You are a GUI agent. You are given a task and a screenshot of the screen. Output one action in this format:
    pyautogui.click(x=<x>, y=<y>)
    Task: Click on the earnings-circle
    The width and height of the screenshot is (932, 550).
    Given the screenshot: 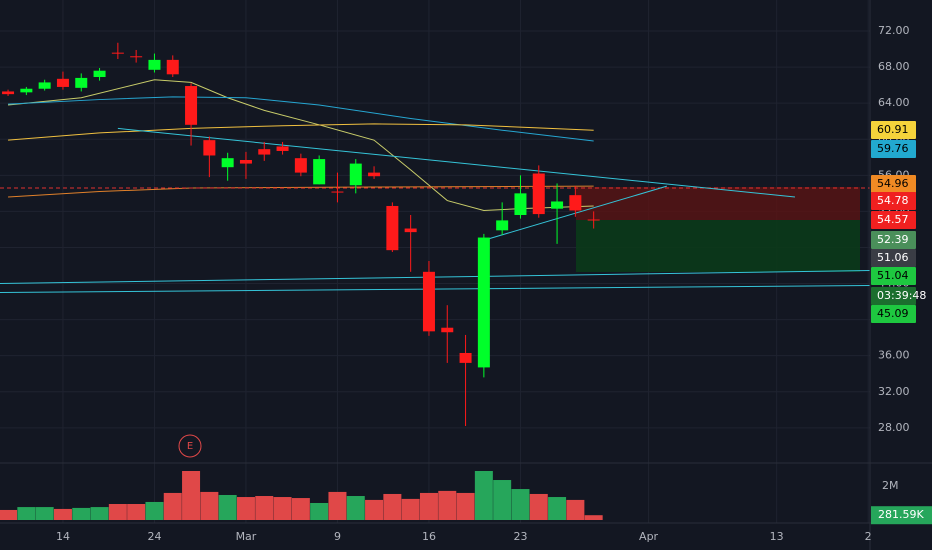 What is the action you would take?
    pyautogui.click(x=190, y=446)
    